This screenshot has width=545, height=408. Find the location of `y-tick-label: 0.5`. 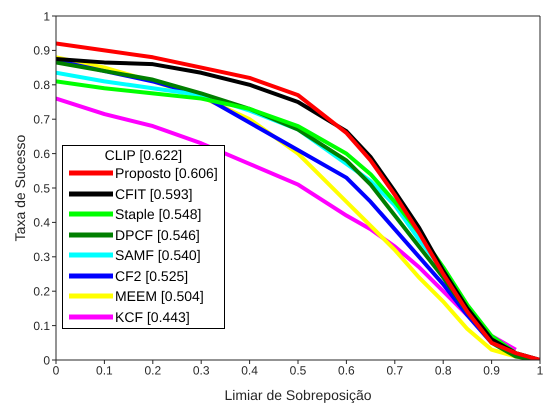

y-tick-label: 0.5 is located at coordinates (41, 188).